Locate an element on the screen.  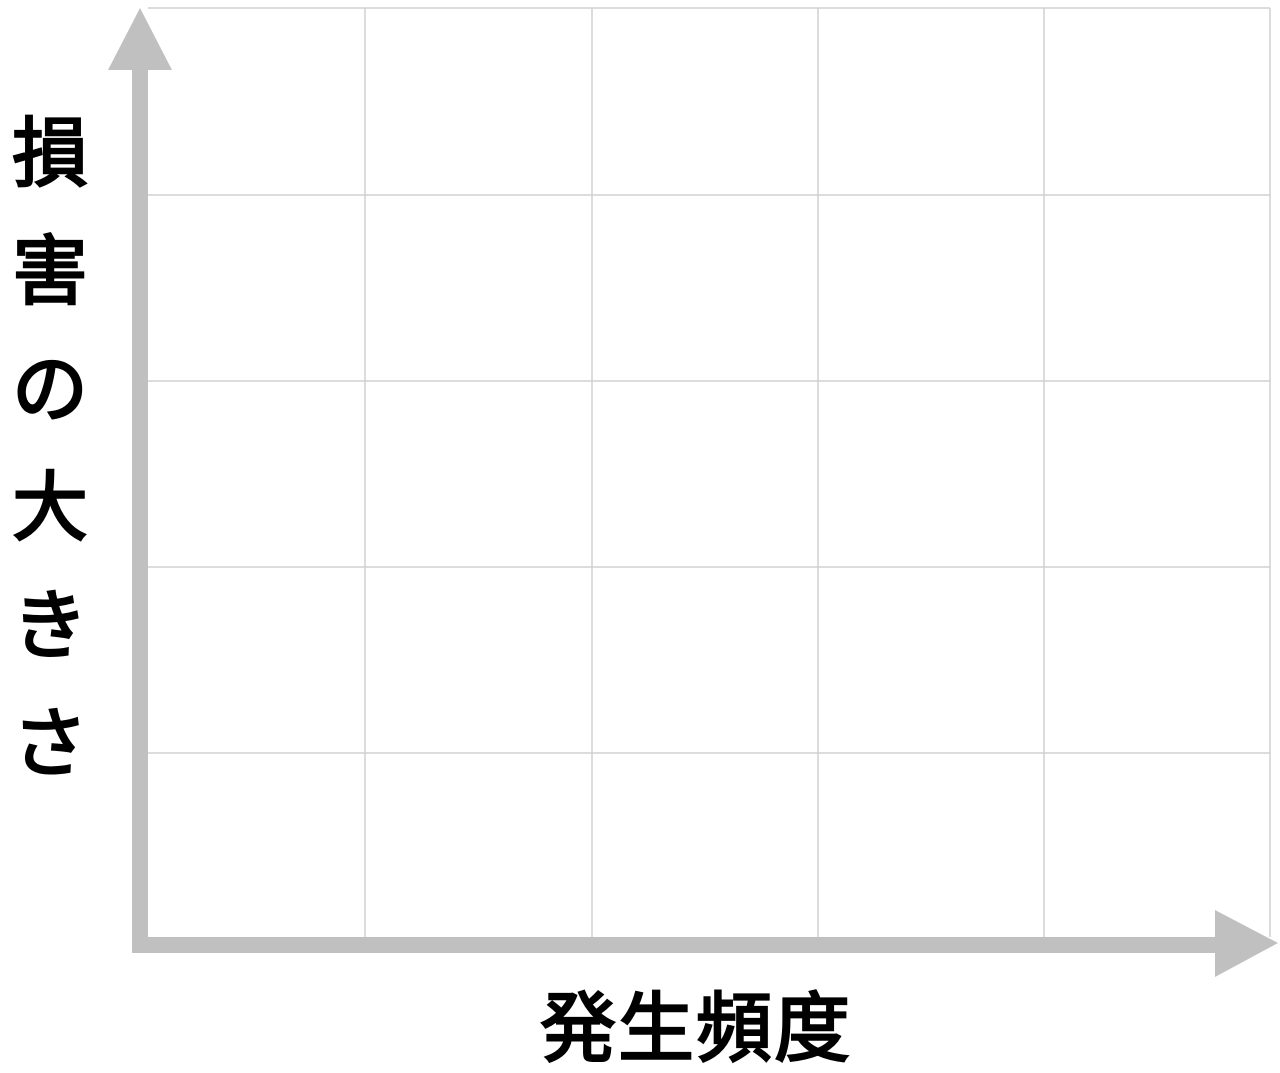
x-axis-label: 発生頻度 is located at coordinates (696, 1028).